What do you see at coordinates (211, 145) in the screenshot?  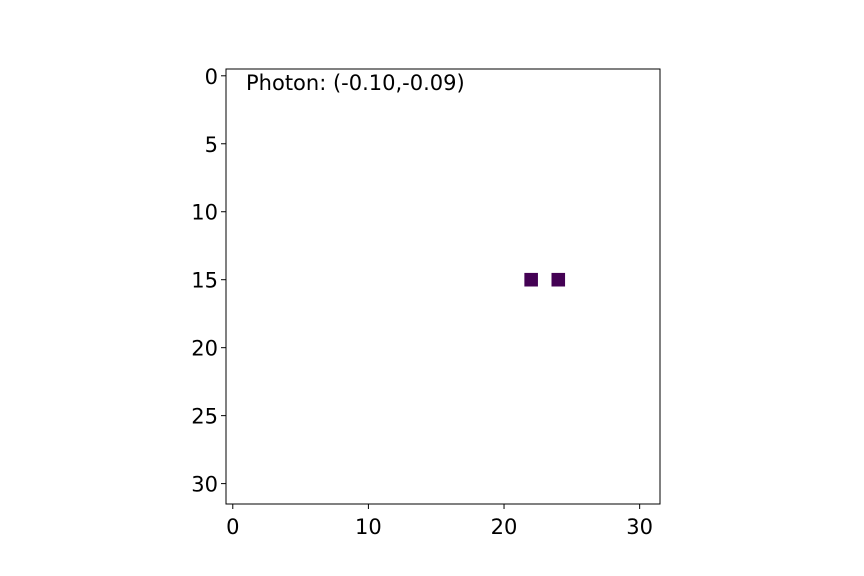 I see `y-tick-label-5: 5` at bounding box center [211, 145].